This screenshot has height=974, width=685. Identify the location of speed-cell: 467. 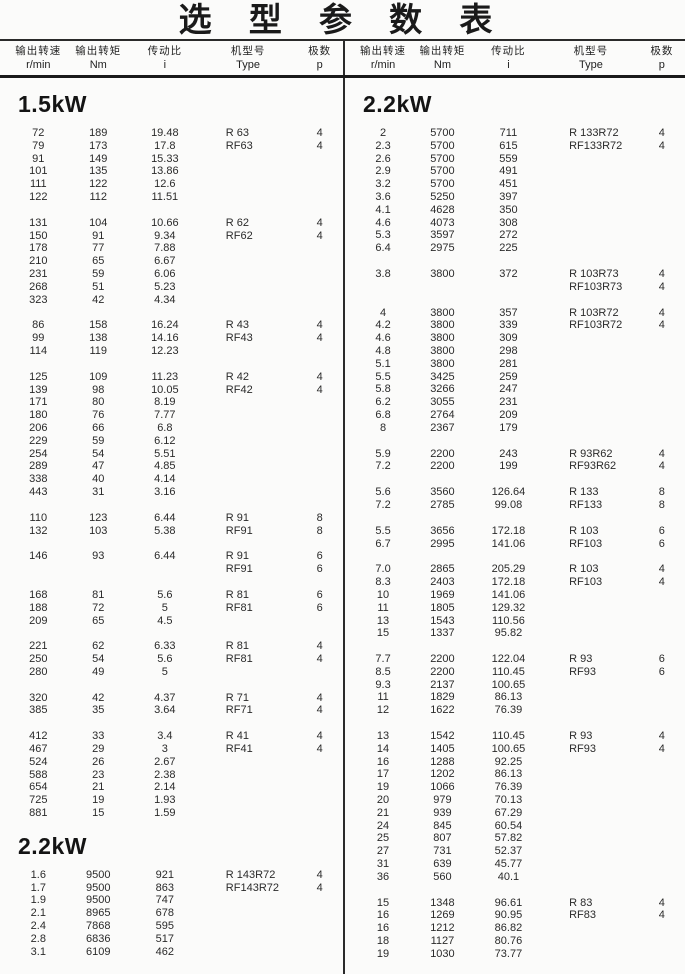
(38, 749).